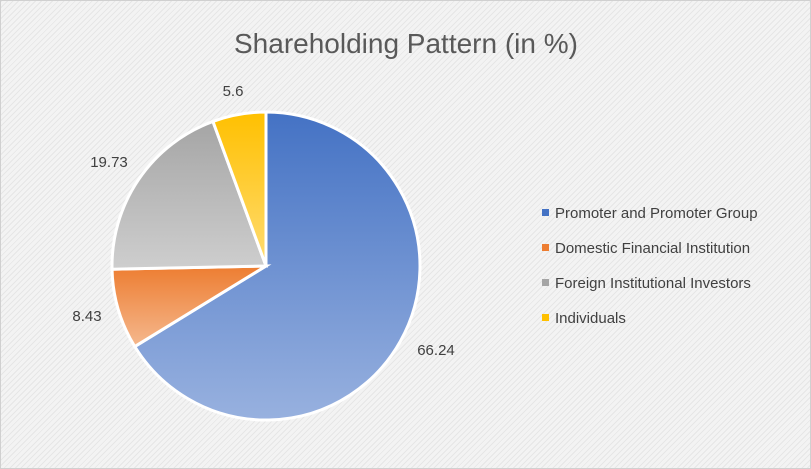  Describe the element at coordinates (436, 350) in the screenshot. I see `data-label-promoter-and-promoter-group: 66.24` at that location.